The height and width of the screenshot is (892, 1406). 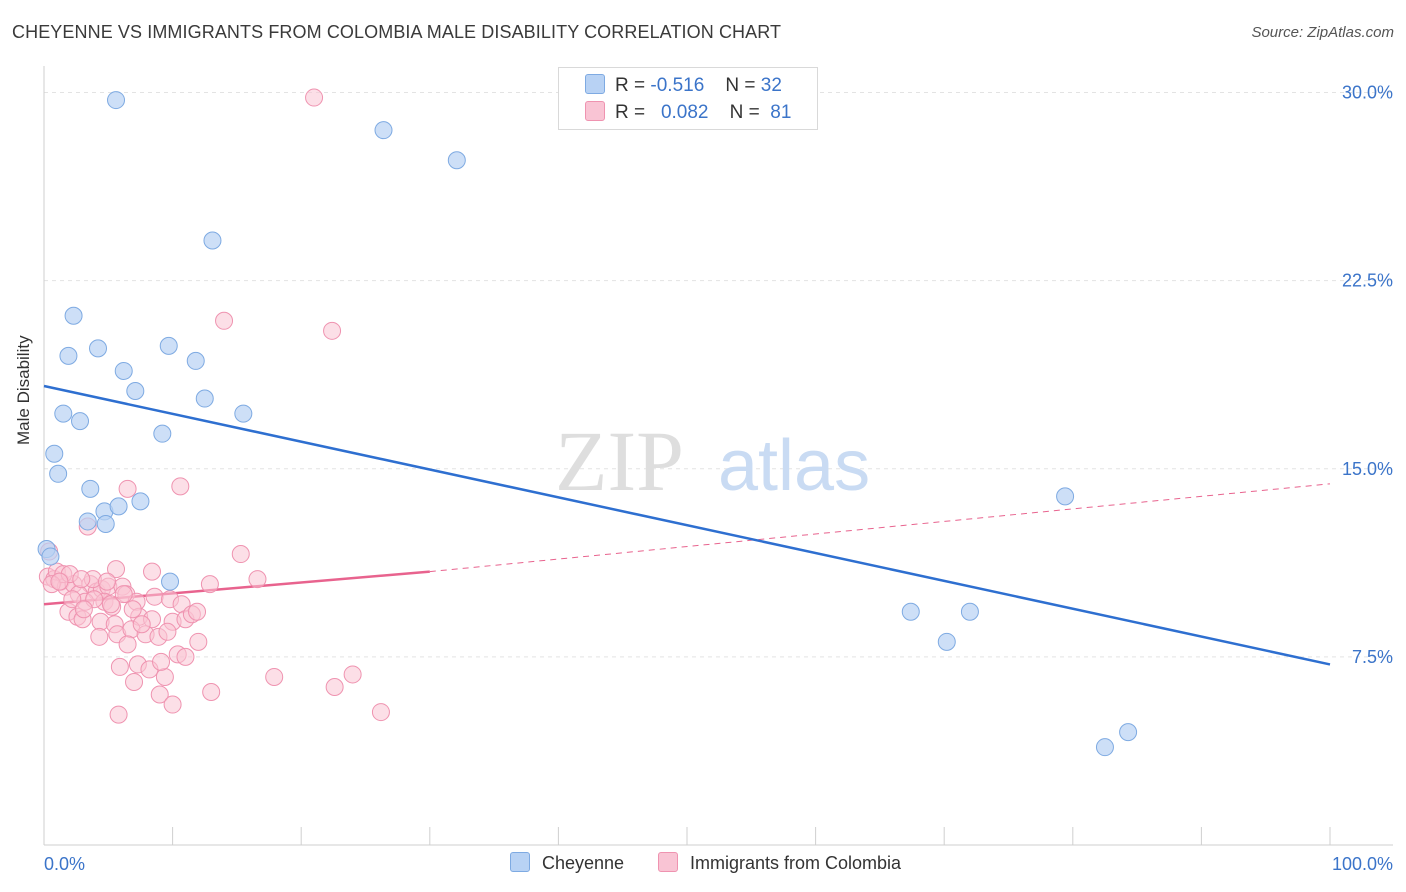 I want to click on legend-swatch-cheyenne, so click(x=595, y=84).